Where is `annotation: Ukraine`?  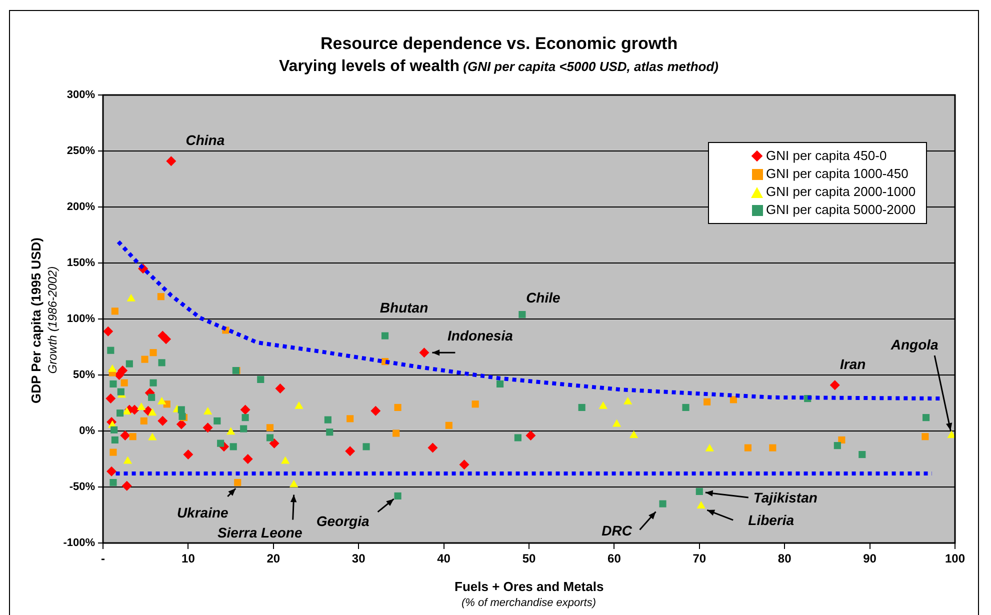 annotation: Ukraine is located at coordinates (202, 512).